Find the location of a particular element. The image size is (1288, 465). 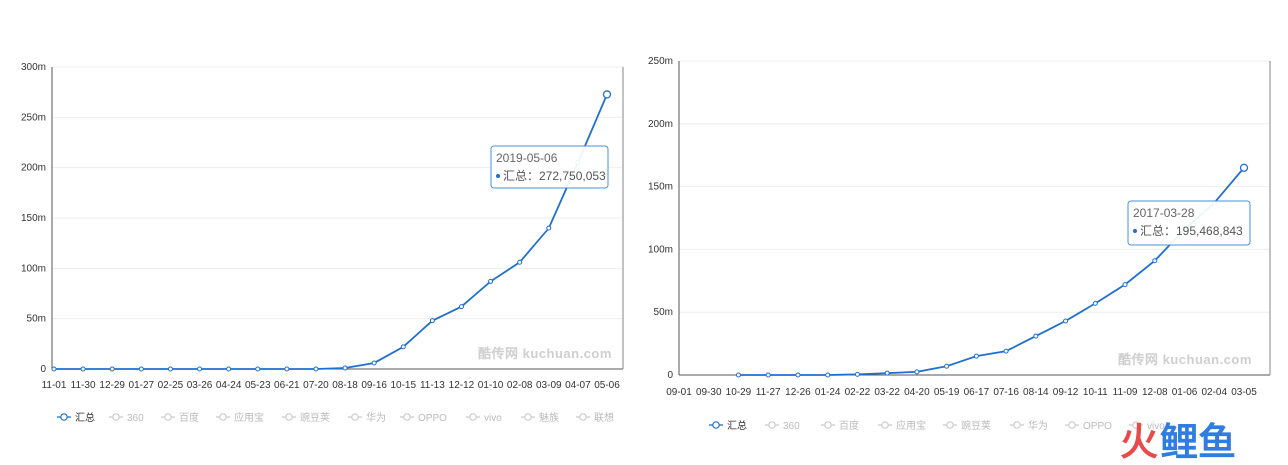

x-tick-label: 01-27 is located at coordinates (142, 385).